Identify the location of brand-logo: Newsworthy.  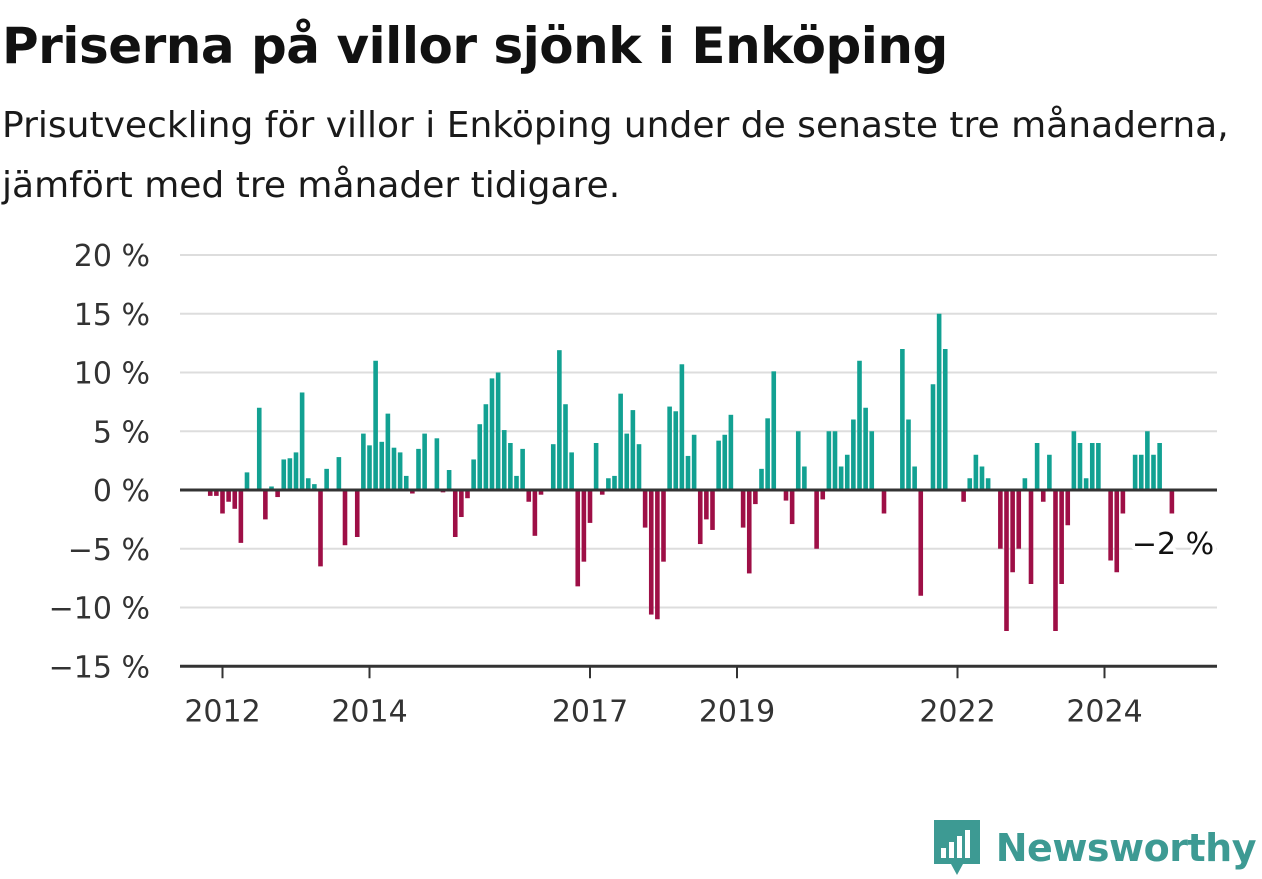
(1094, 848).